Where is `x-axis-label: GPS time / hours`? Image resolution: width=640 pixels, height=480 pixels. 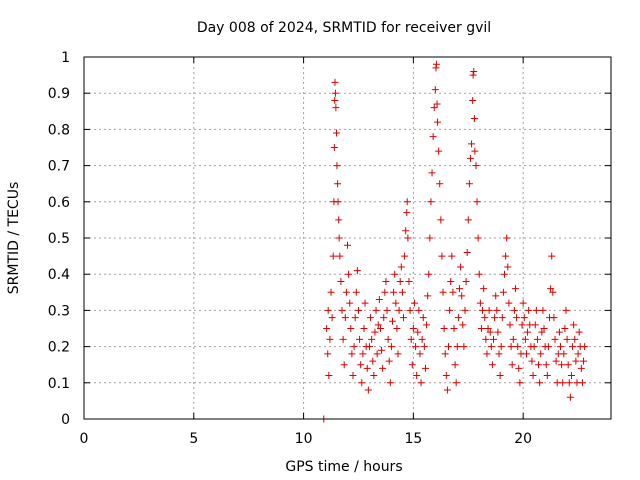 x-axis-label: GPS time / hours is located at coordinates (343, 467).